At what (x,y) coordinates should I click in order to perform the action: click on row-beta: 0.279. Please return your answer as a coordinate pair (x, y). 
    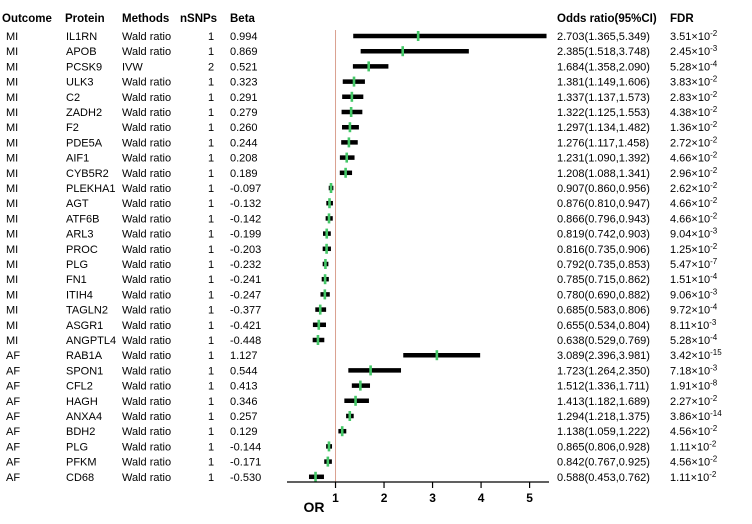
    Looking at the image, I should click on (244, 113).